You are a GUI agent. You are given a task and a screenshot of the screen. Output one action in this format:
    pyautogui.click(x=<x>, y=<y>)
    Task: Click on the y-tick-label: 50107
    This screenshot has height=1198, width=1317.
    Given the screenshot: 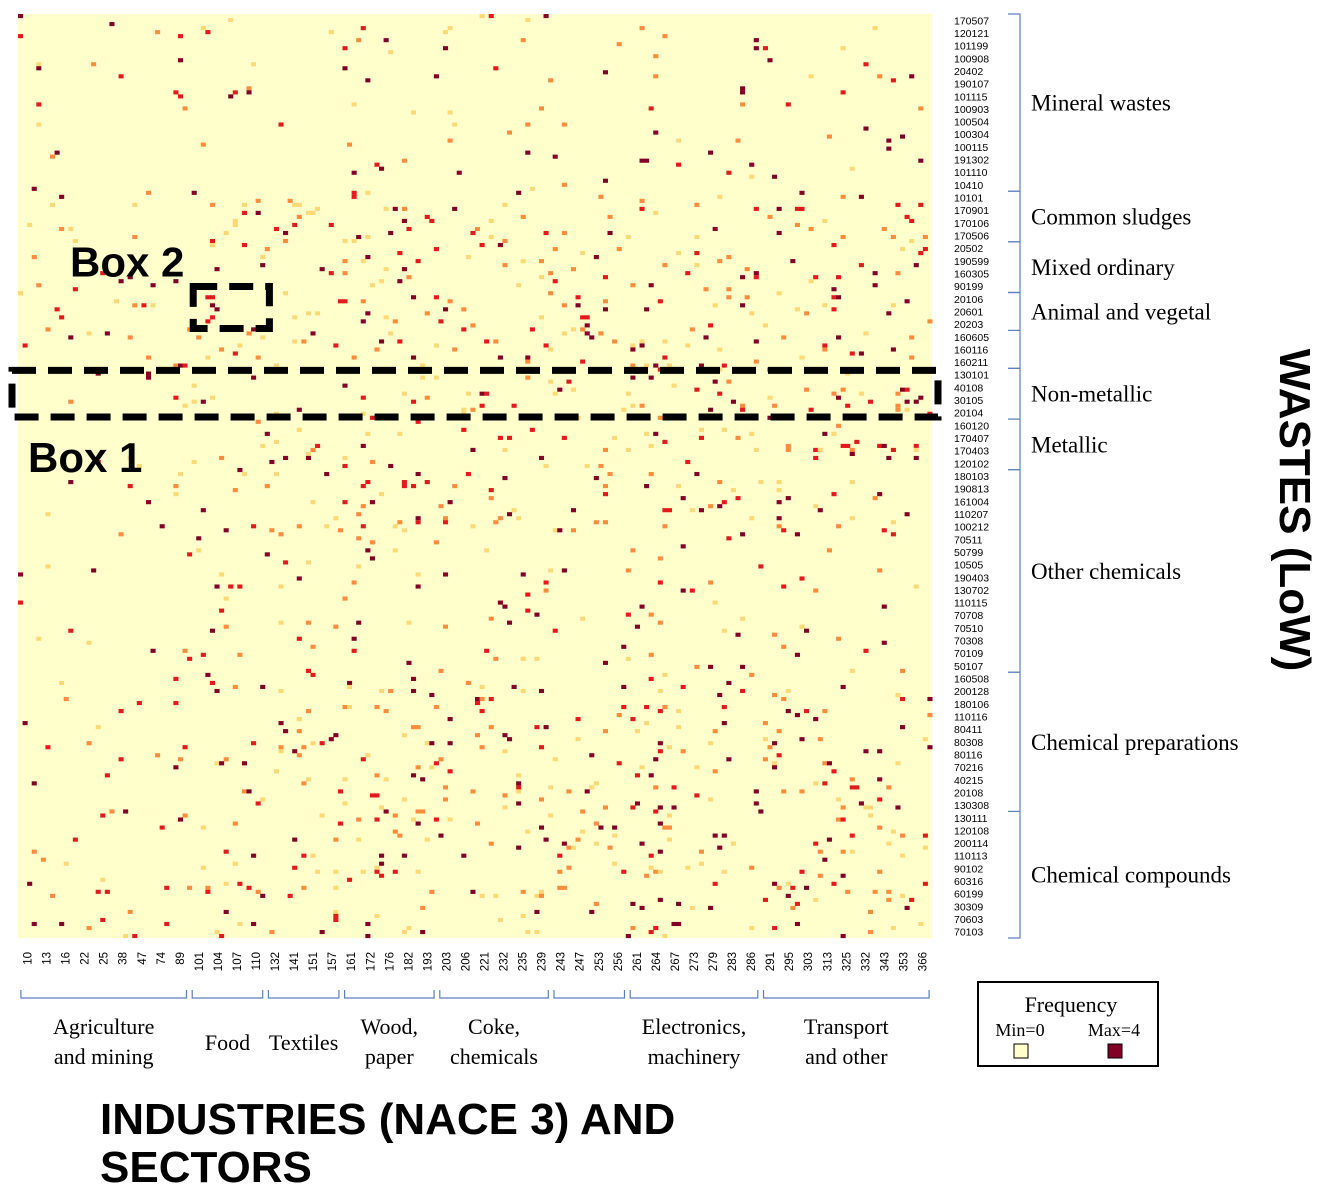 What is the action you would take?
    pyautogui.click(x=968, y=667)
    